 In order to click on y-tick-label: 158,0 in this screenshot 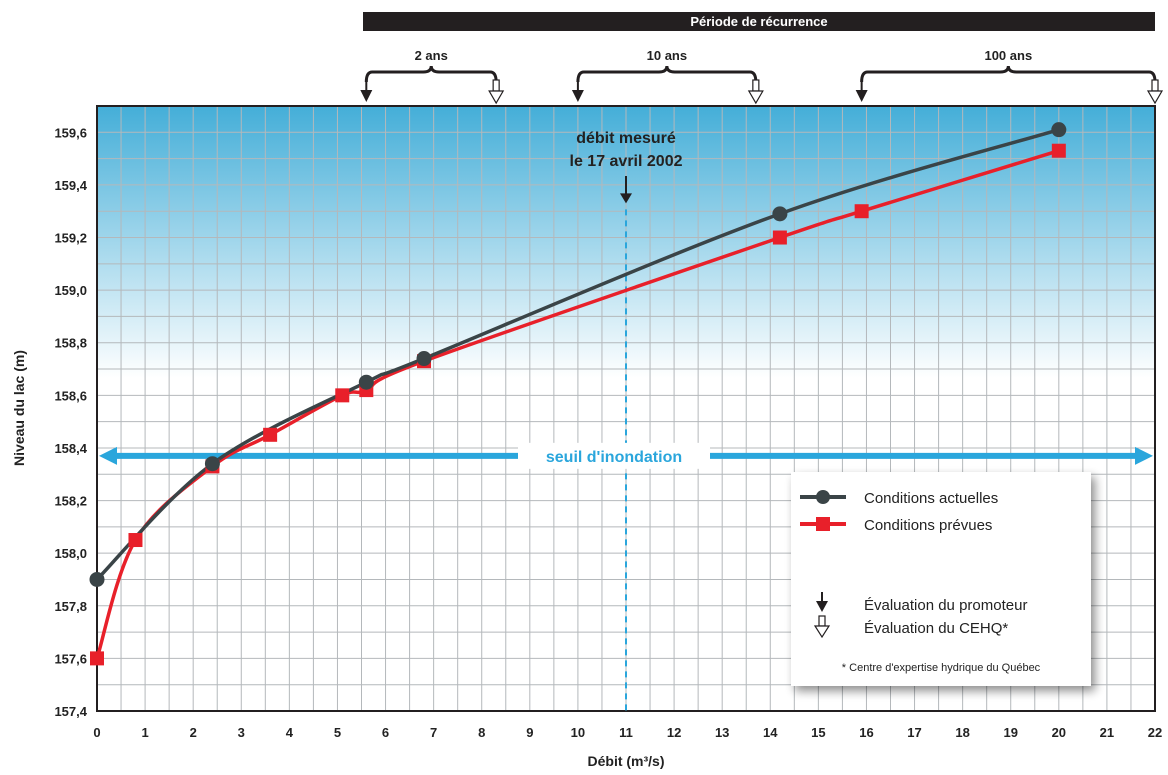, I will do `click(70, 553)`.